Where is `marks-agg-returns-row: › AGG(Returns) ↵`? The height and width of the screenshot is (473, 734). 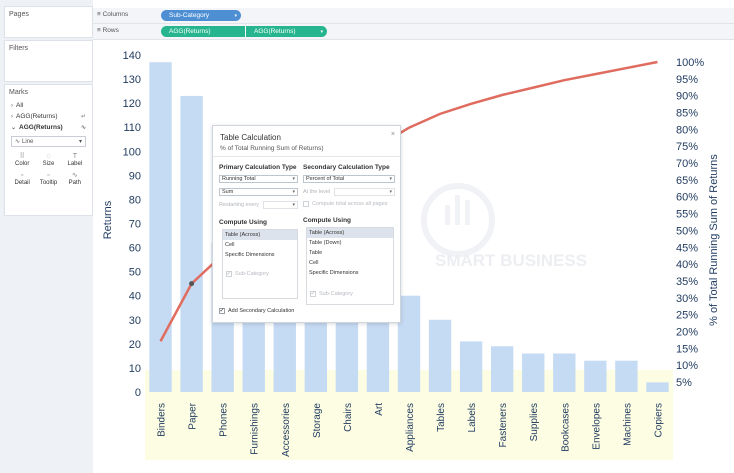 marks-agg-returns-row: › AGG(Returns) ↵ is located at coordinates (48, 116).